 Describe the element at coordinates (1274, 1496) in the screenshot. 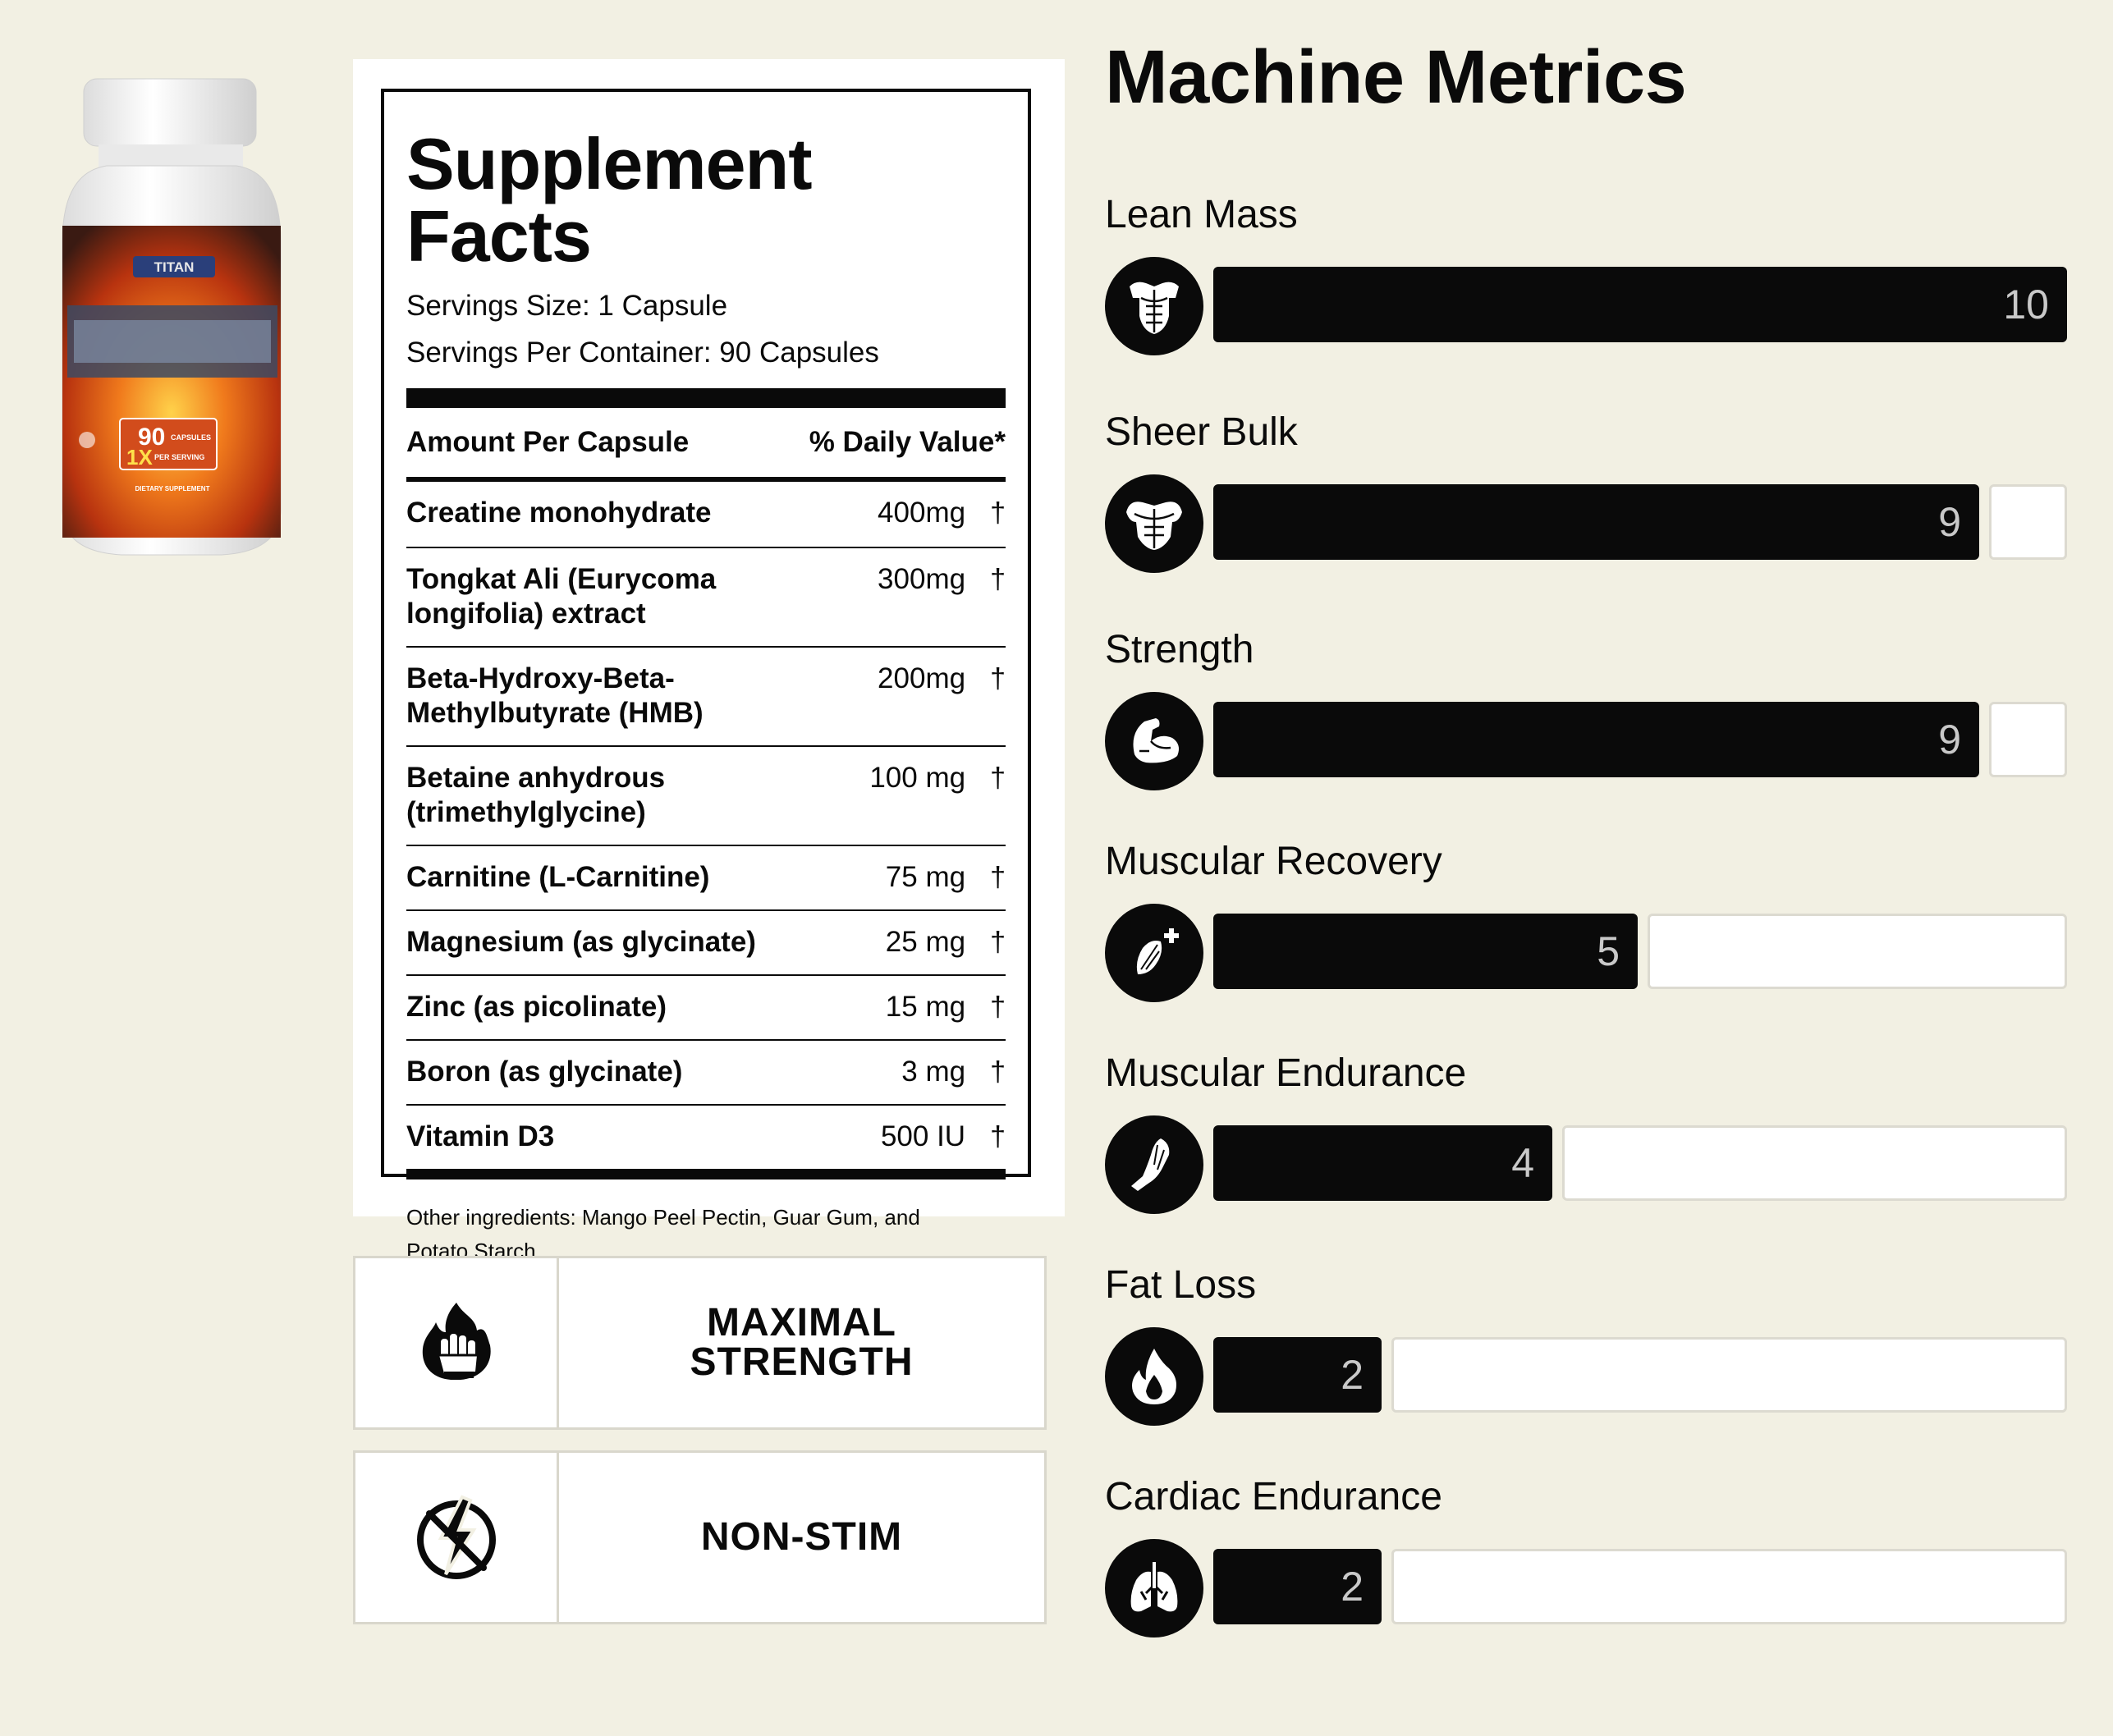

I see `metric-label: Cardiac Endurance` at that location.